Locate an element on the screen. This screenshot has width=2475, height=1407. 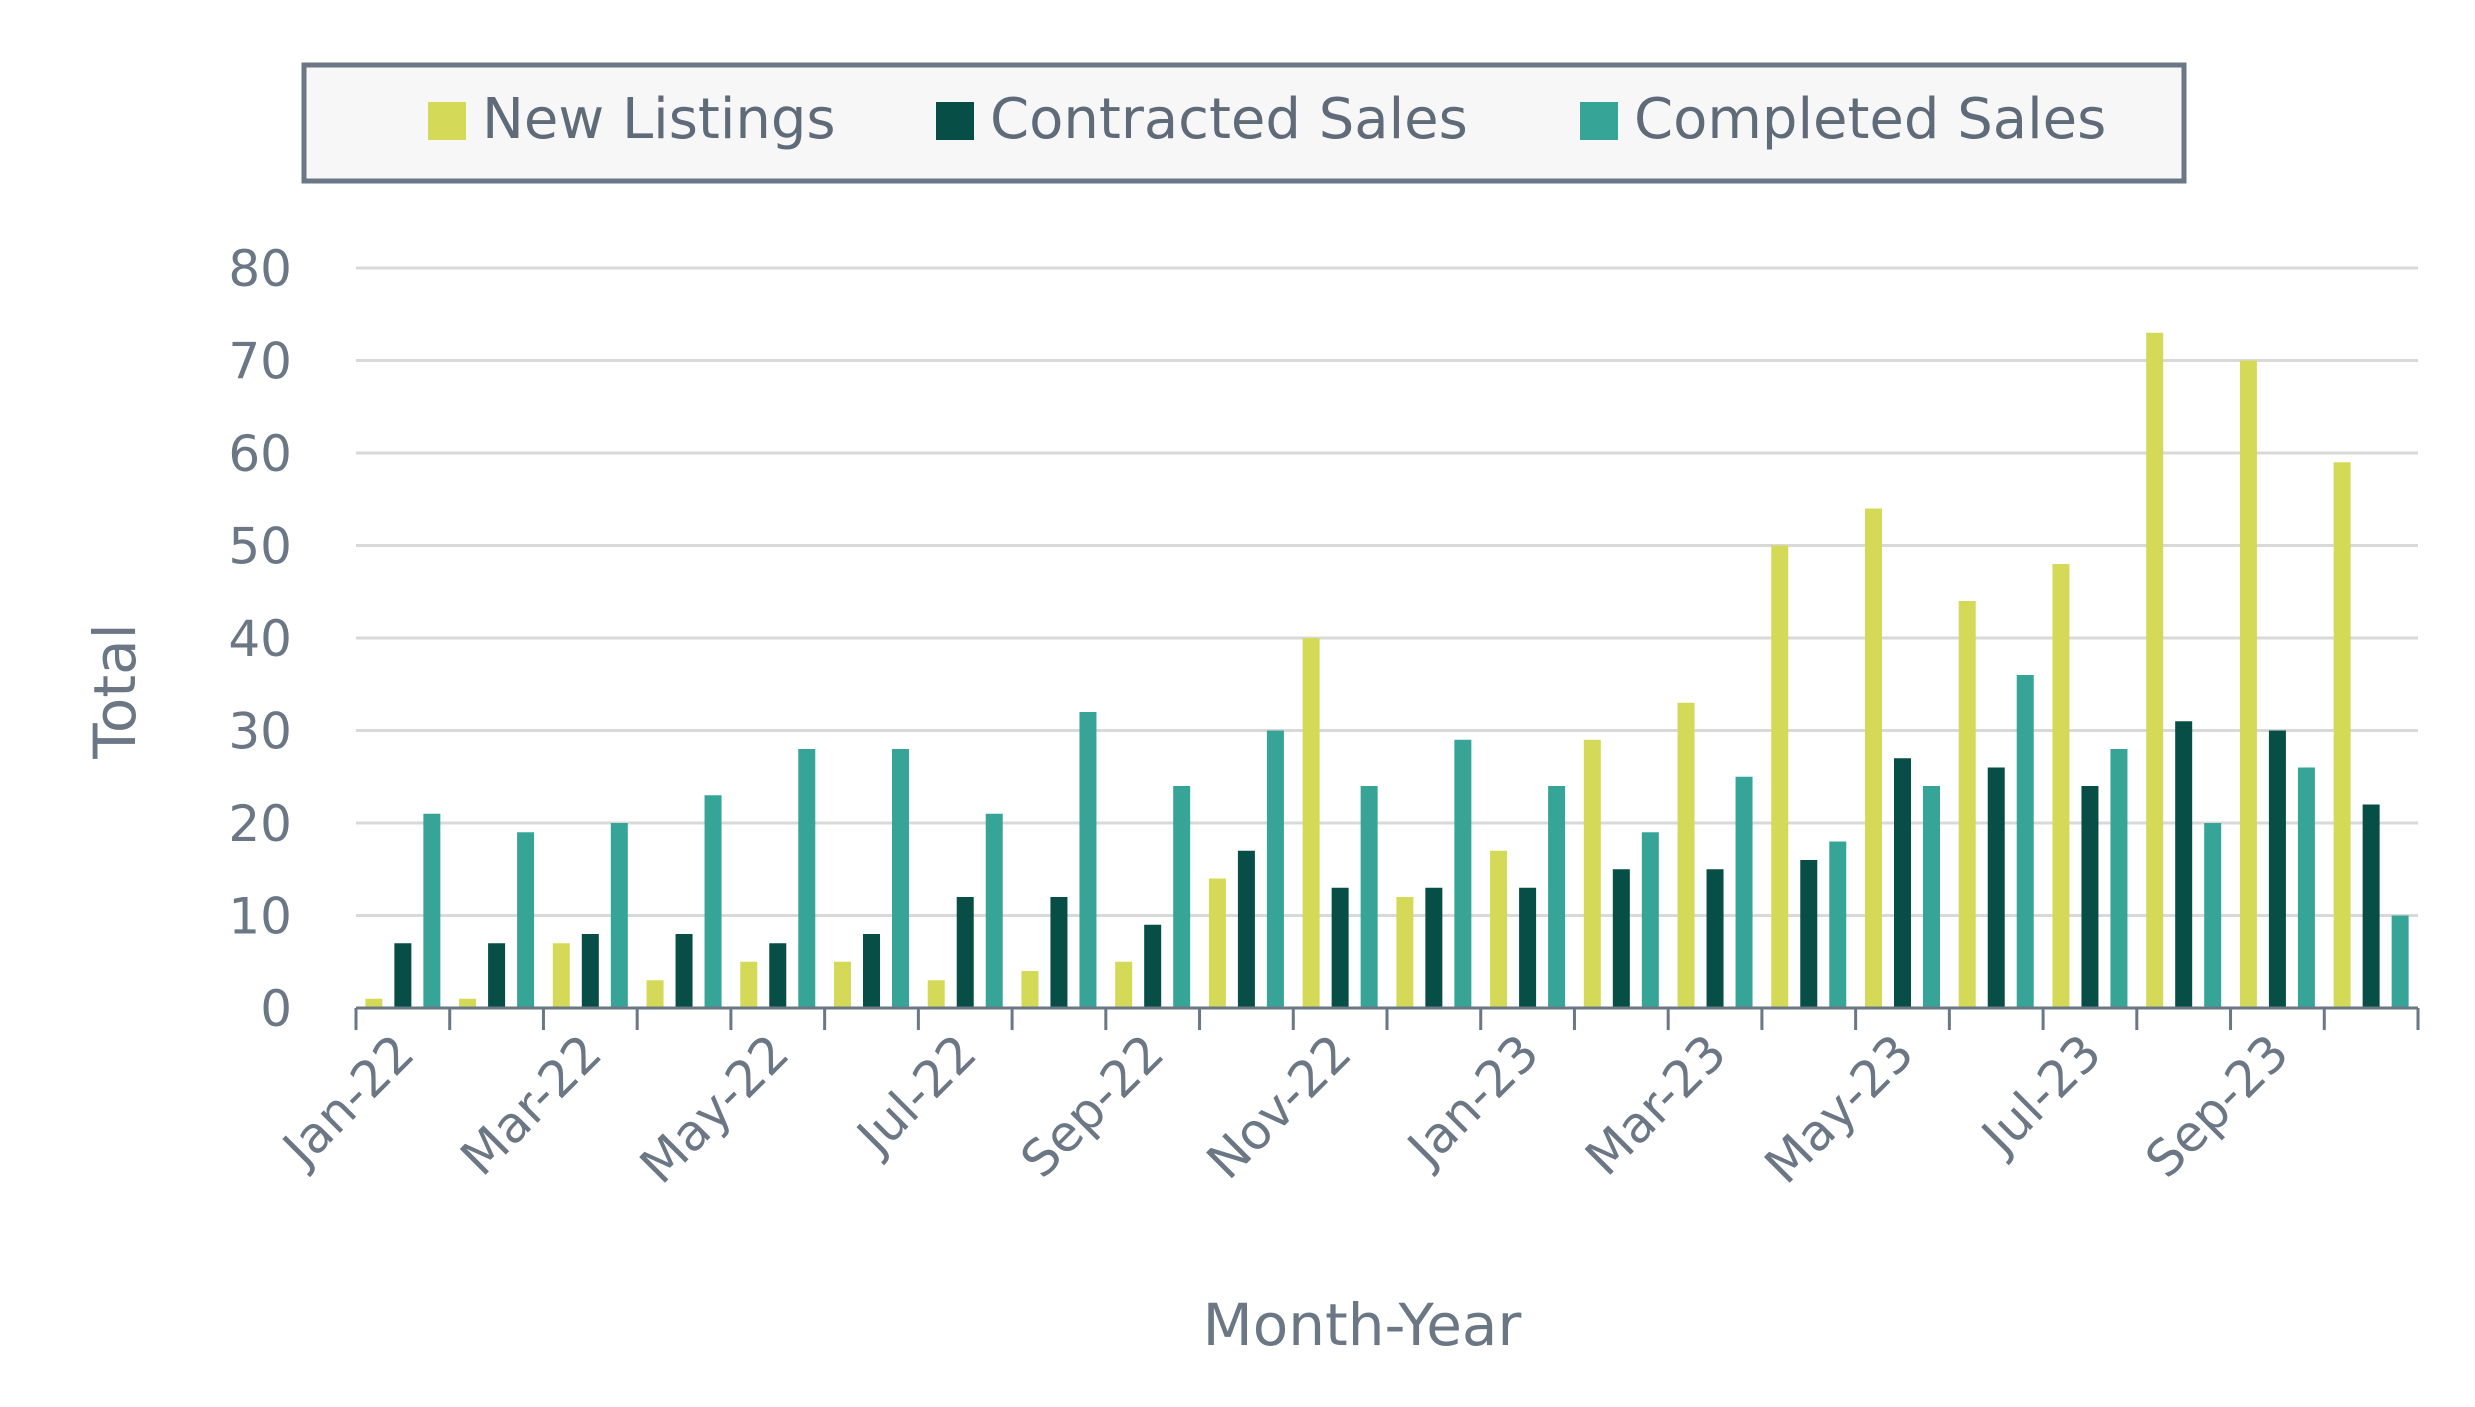
x-tick-label: Jan-22 is located at coordinates (347, 1100).